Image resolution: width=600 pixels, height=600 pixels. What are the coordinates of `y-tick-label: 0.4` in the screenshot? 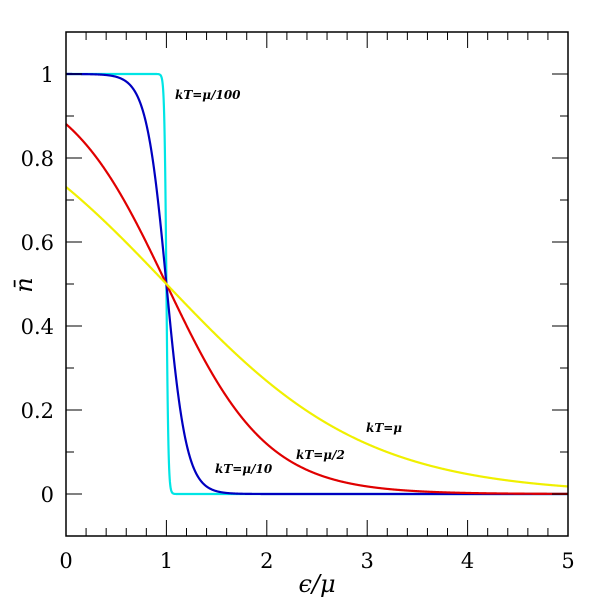 It's located at (37, 327).